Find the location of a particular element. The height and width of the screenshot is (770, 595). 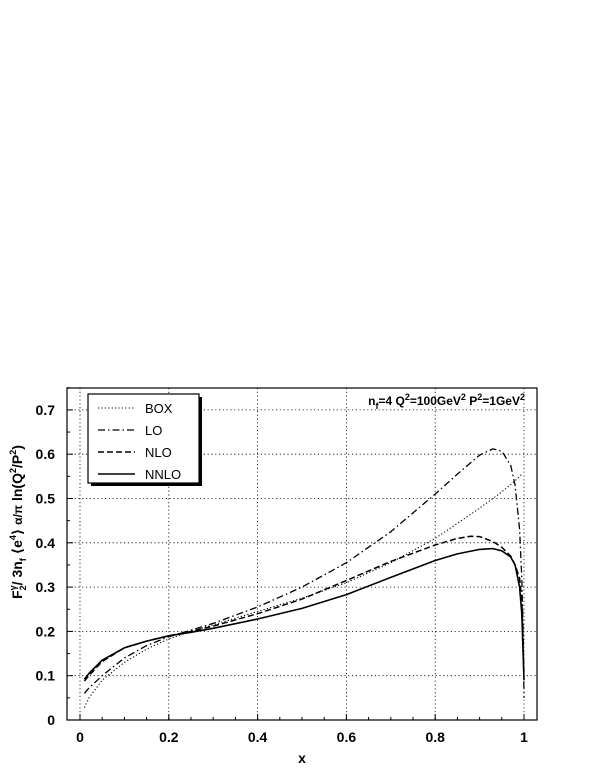

y-axis-label: F2γ/ 3nf ⟨e4⟩ α/π ln(Q2/P2) is located at coordinates (18, 522).